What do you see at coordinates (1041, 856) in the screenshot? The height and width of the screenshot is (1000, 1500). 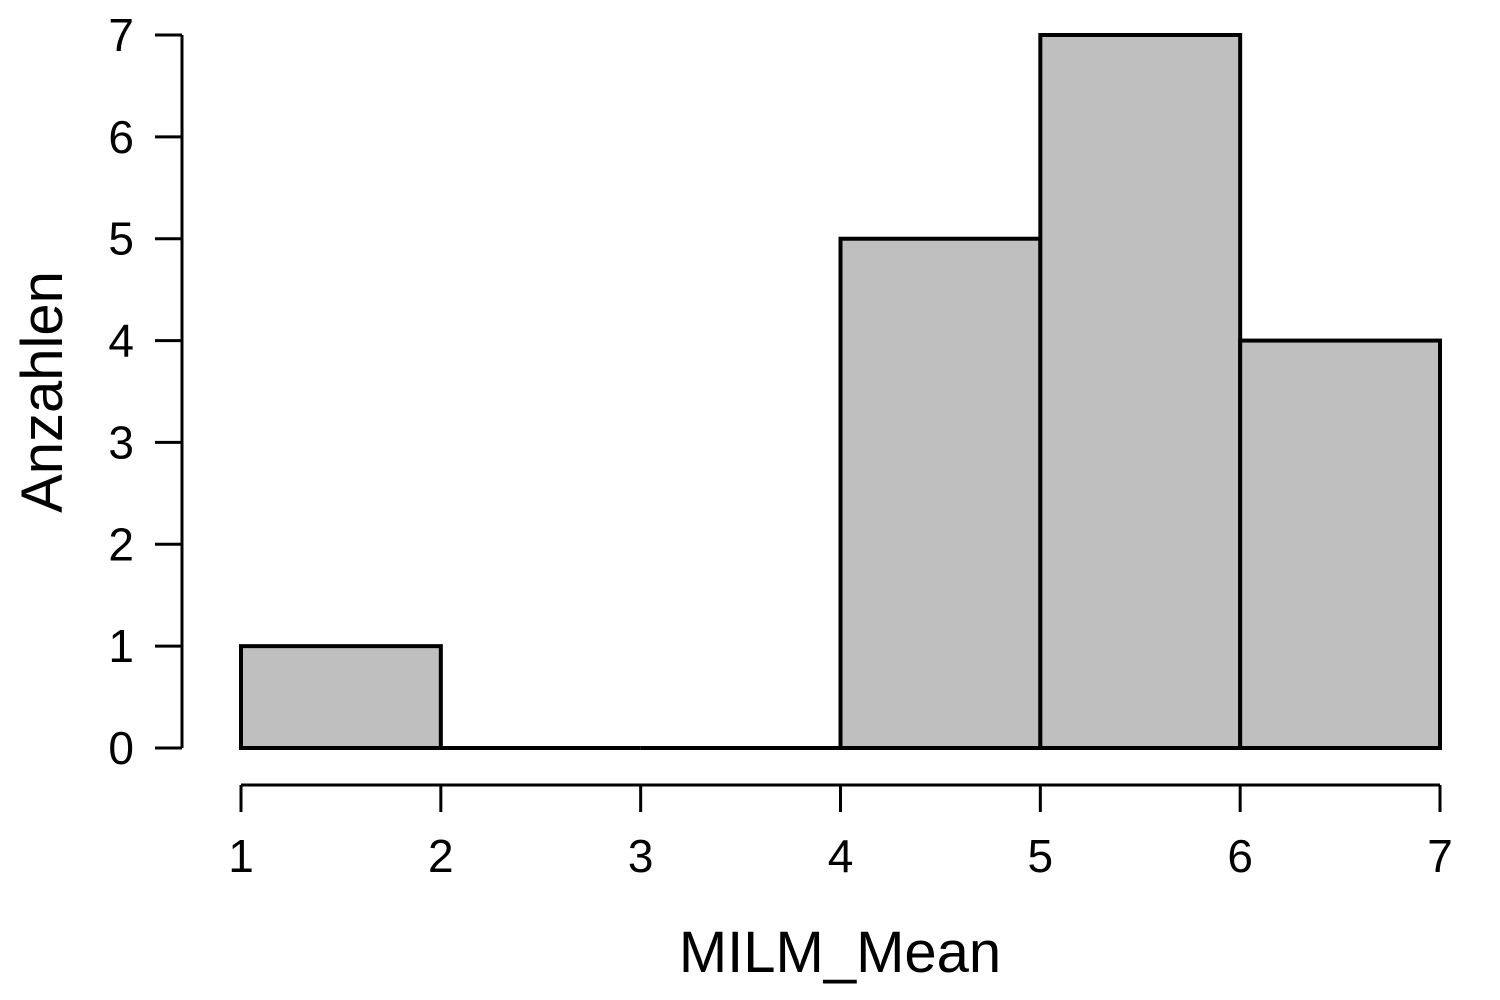 I see `x-tick-label-4: 5` at bounding box center [1041, 856].